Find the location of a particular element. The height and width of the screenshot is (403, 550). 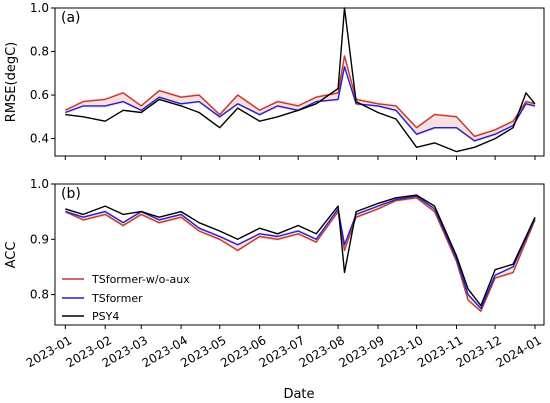

x-axis-label: Date is located at coordinates (298, 394).